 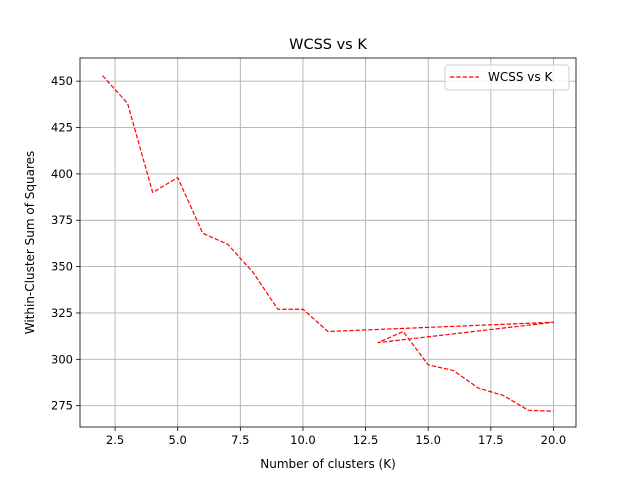 I want to click on chart-title: WCSS vs K, so click(x=328, y=45).